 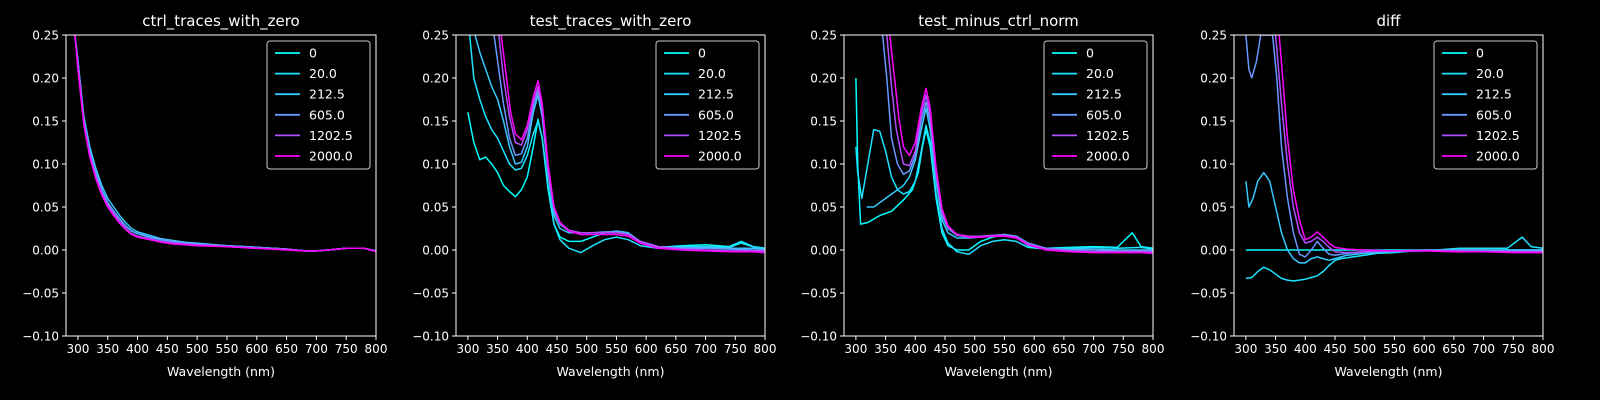 I want to click on chart-title: diff, so click(x=1388, y=21).